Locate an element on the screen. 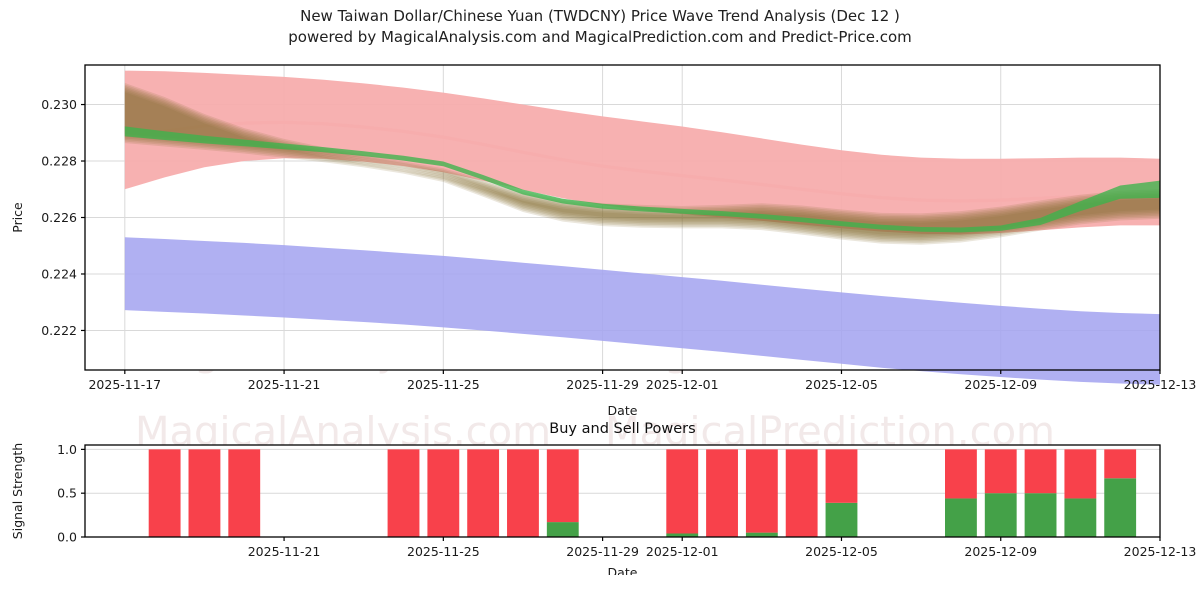 The width and height of the screenshot is (1200, 600). svg-text: 0.230 is located at coordinates (59, 104).